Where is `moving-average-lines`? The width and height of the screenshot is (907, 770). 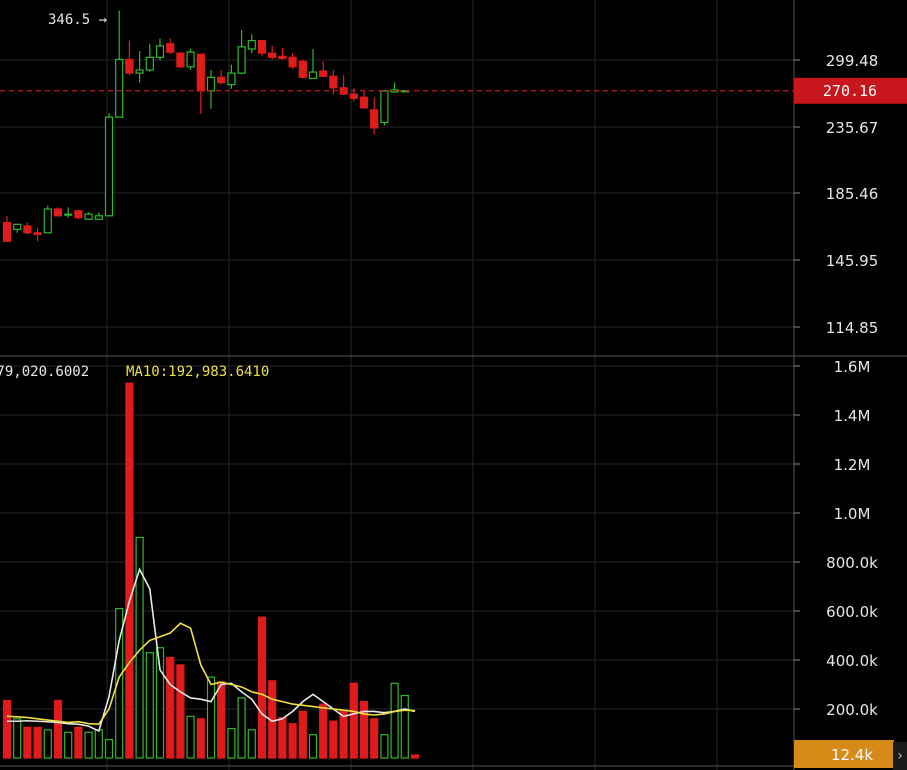 moving-average-lines is located at coordinates (211, 650).